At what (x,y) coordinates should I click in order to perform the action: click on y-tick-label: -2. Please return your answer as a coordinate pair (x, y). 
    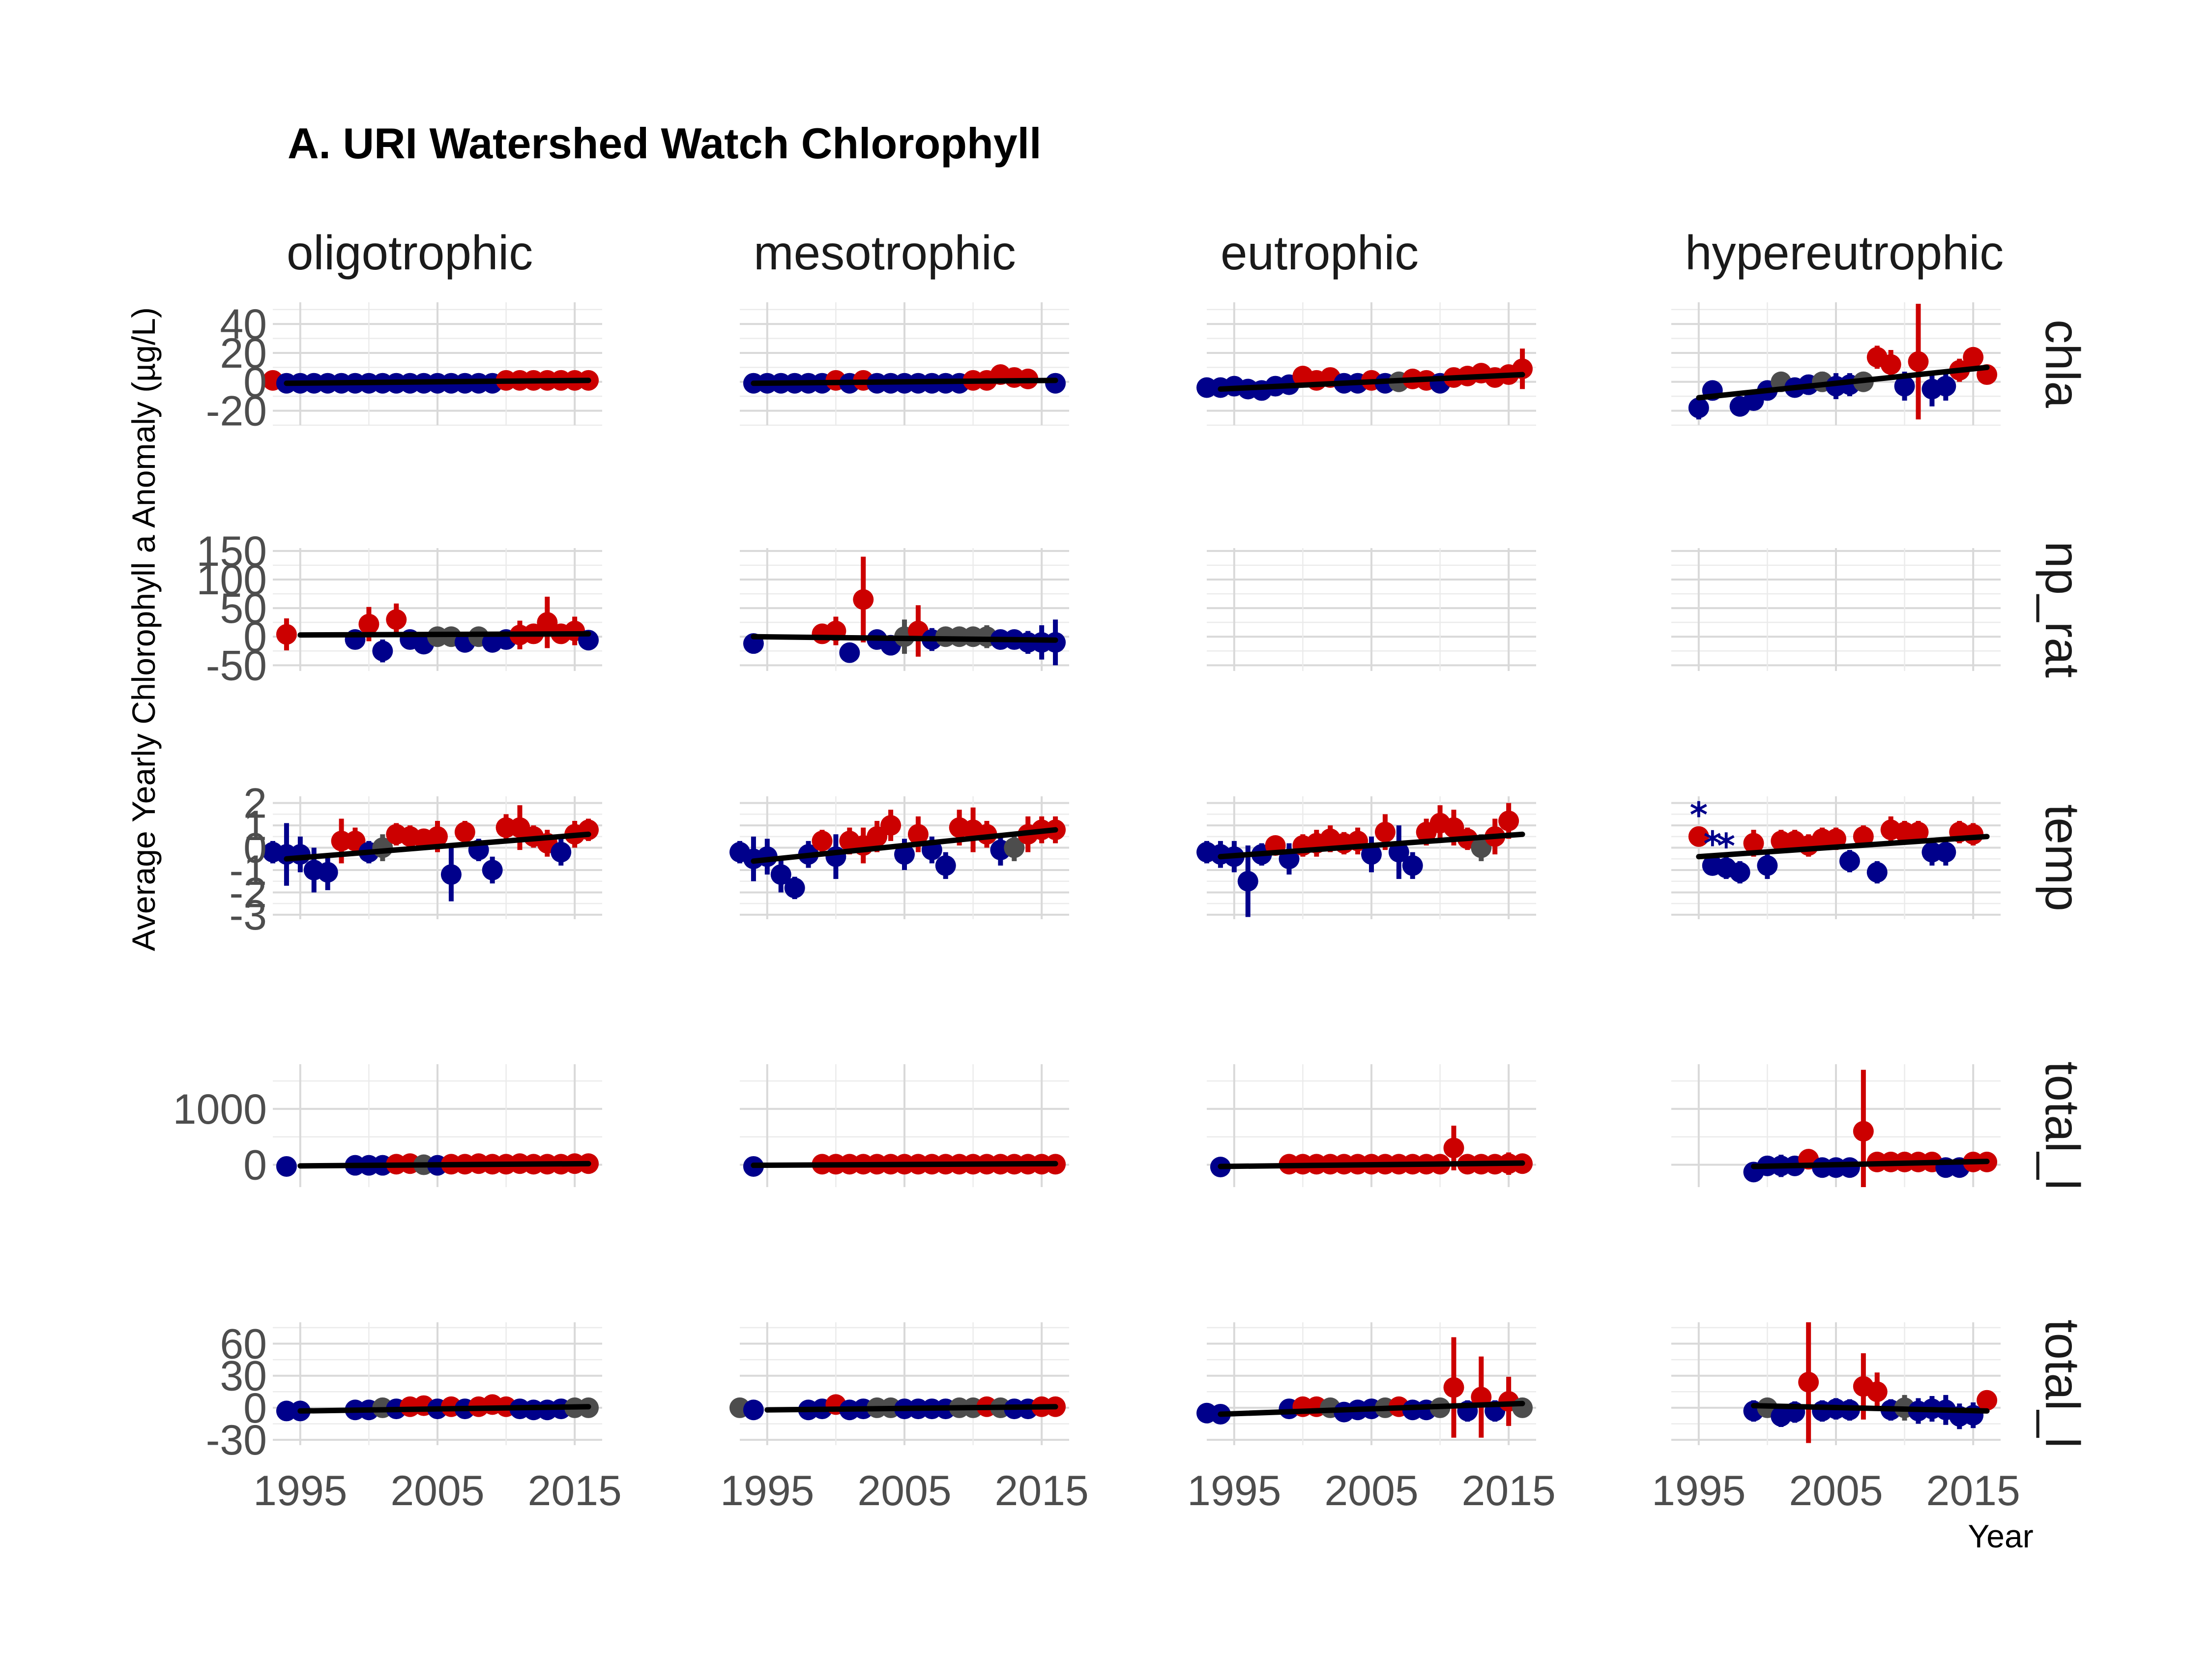
    Looking at the image, I should click on (249, 893).